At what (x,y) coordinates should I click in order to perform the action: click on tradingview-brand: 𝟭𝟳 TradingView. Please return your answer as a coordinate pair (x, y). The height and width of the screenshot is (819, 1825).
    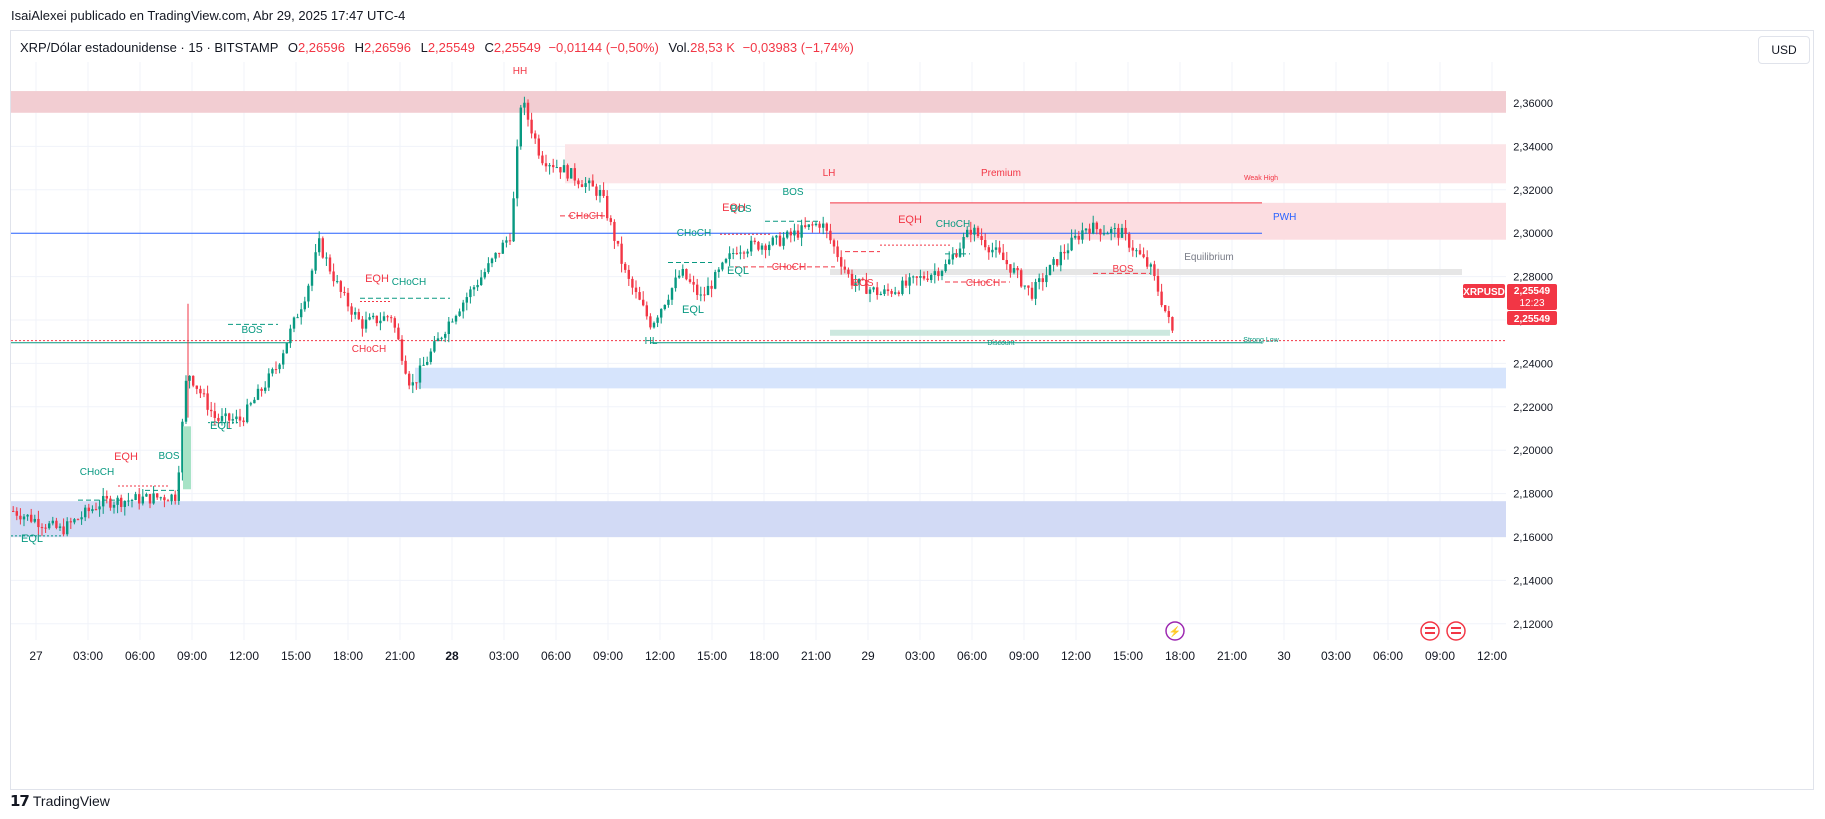
    Looking at the image, I should click on (60, 801).